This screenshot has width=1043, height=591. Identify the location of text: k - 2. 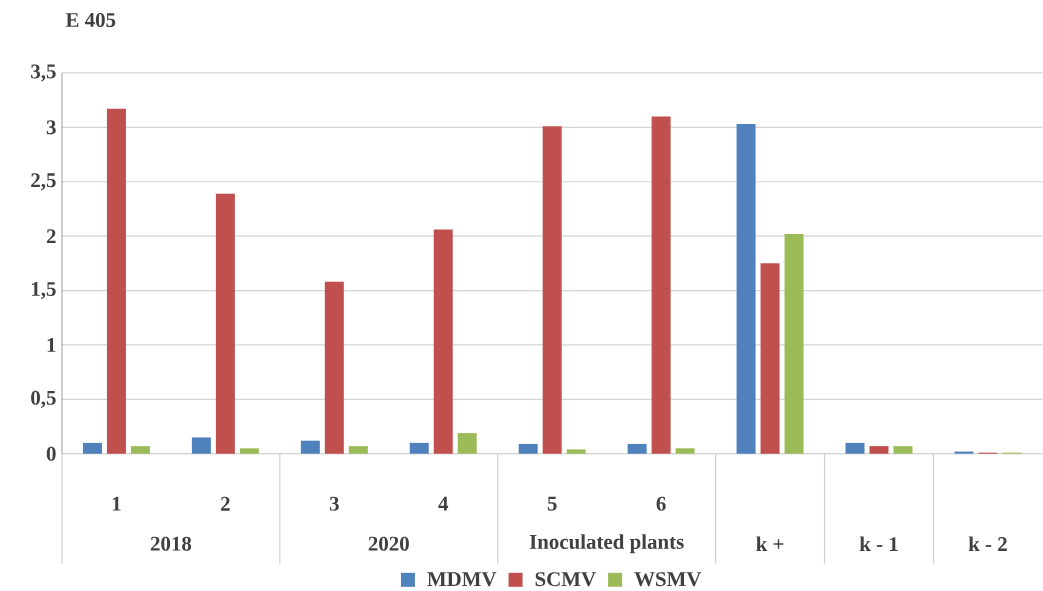
(987, 543).